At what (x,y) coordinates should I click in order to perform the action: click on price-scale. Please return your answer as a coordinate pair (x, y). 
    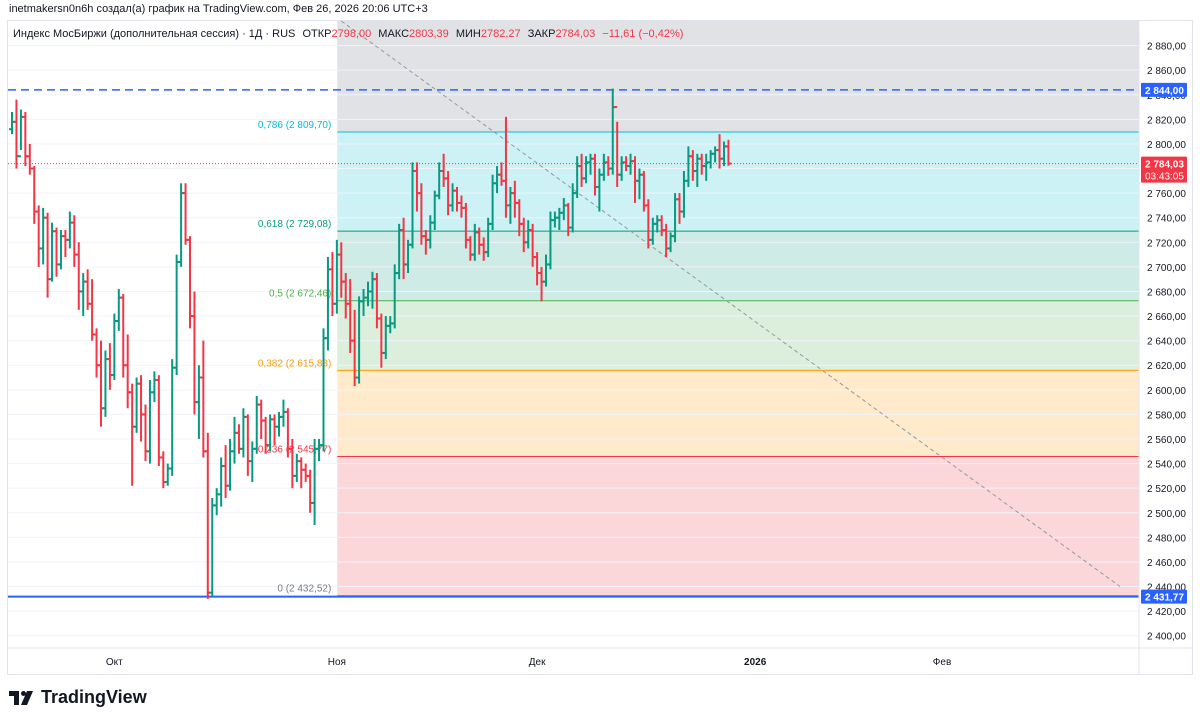
    Looking at the image, I should click on (1165, 347).